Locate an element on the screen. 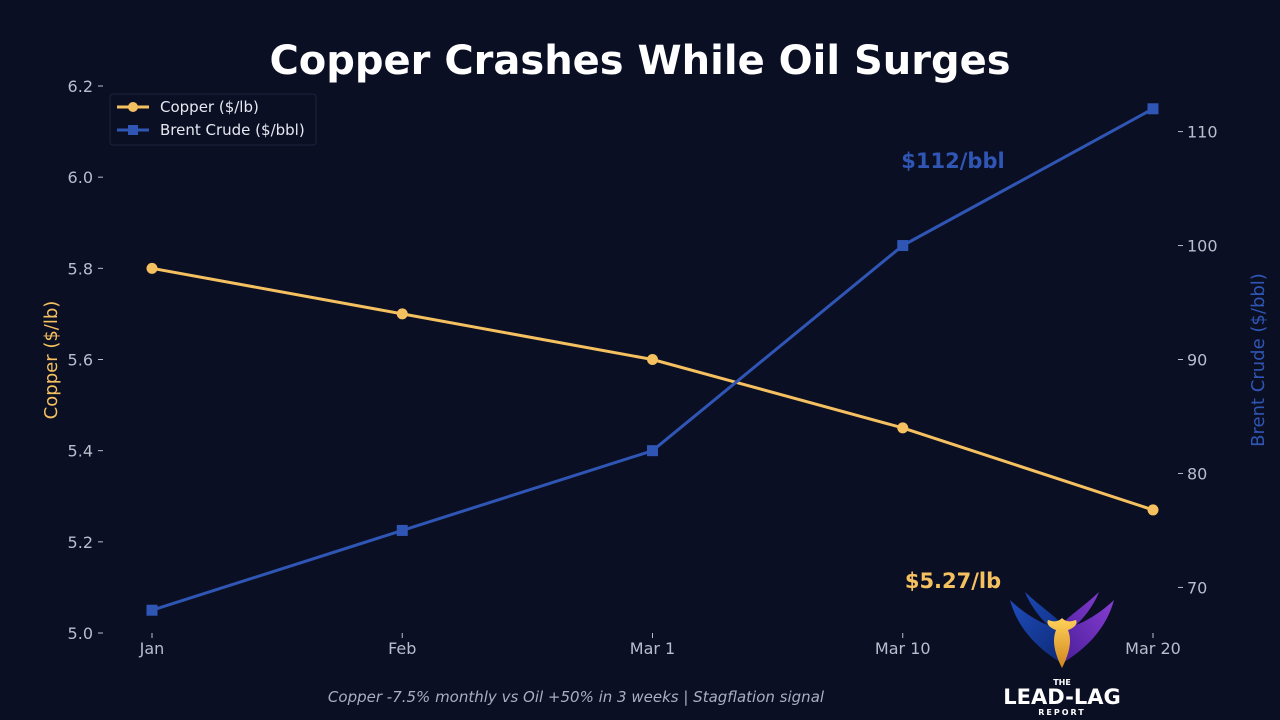 The width and height of the screenshot is (1280, 720). legend-box is located at coordinates (213, 119).